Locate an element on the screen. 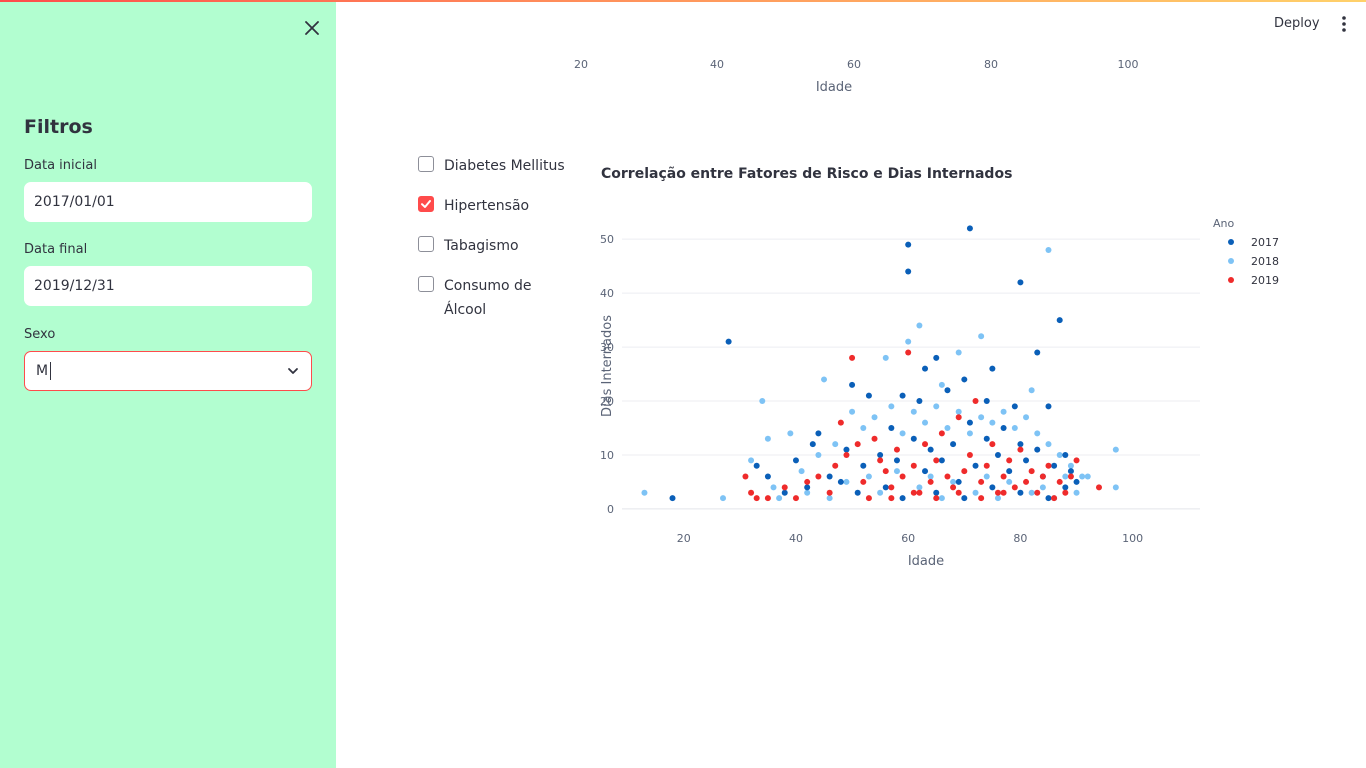  y-tick-label: 20 is located at coordinates (607, 401).